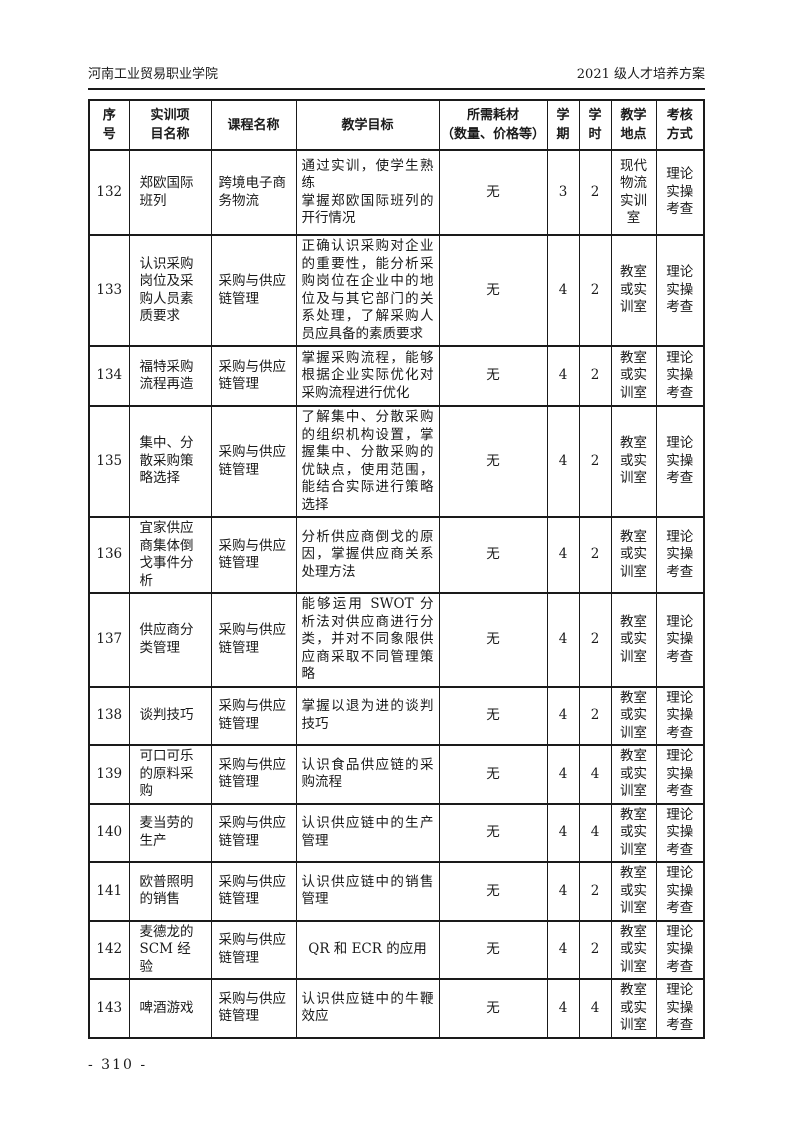  What do you see at coordinates (170, 774) in the screenshot?
I see `cell-project: 可口可乐的原料采购` at bounding box center [170, 774].